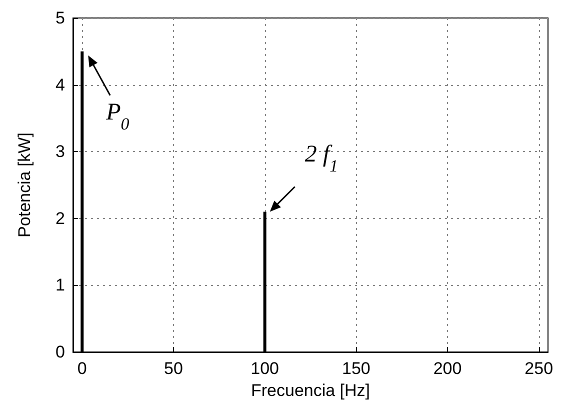 The height and width of the screenshot is (419, 573). I want to click on x-tick-label: 0, so click(82, 368).